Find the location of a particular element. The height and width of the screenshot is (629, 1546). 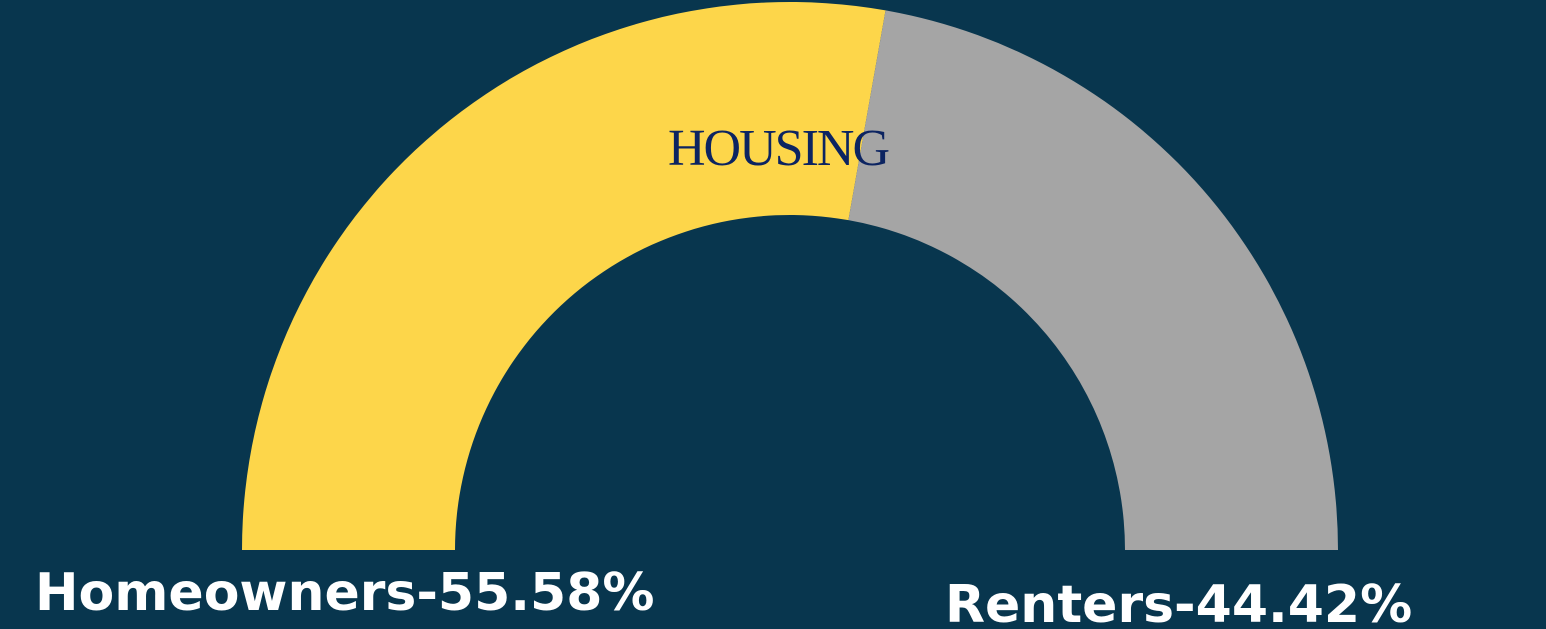

value-label: Homeowners-55.58% is located at coordinates (345, 593).